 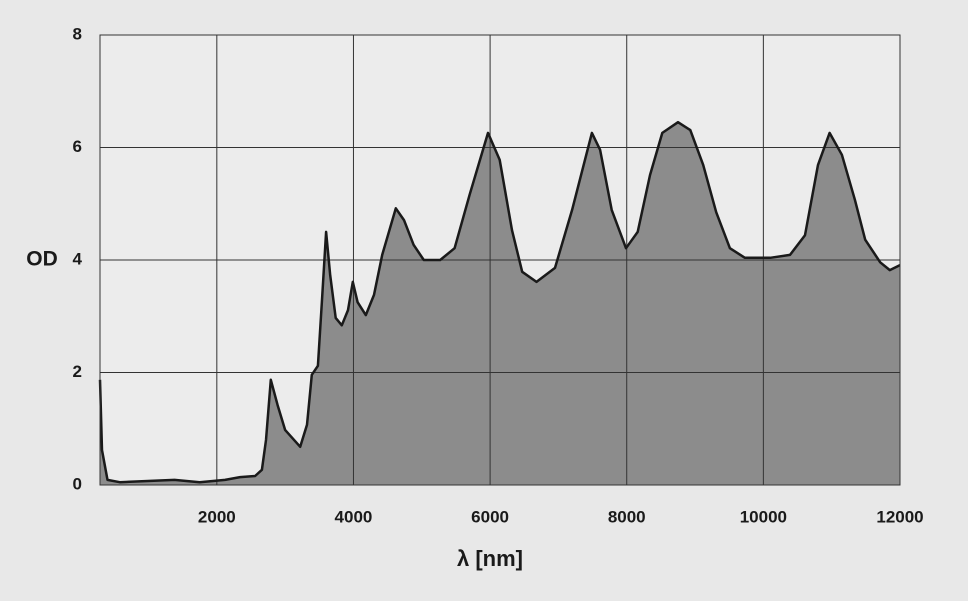 I want to click on x-tick-label: 12000, so click(x=899, y=516).